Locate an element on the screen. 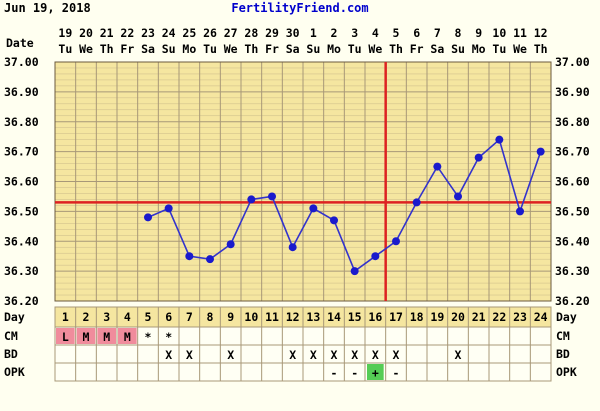 The height and width of the screenshot is (411, 600). cm-mark: L is located at coordinates (65, 337).